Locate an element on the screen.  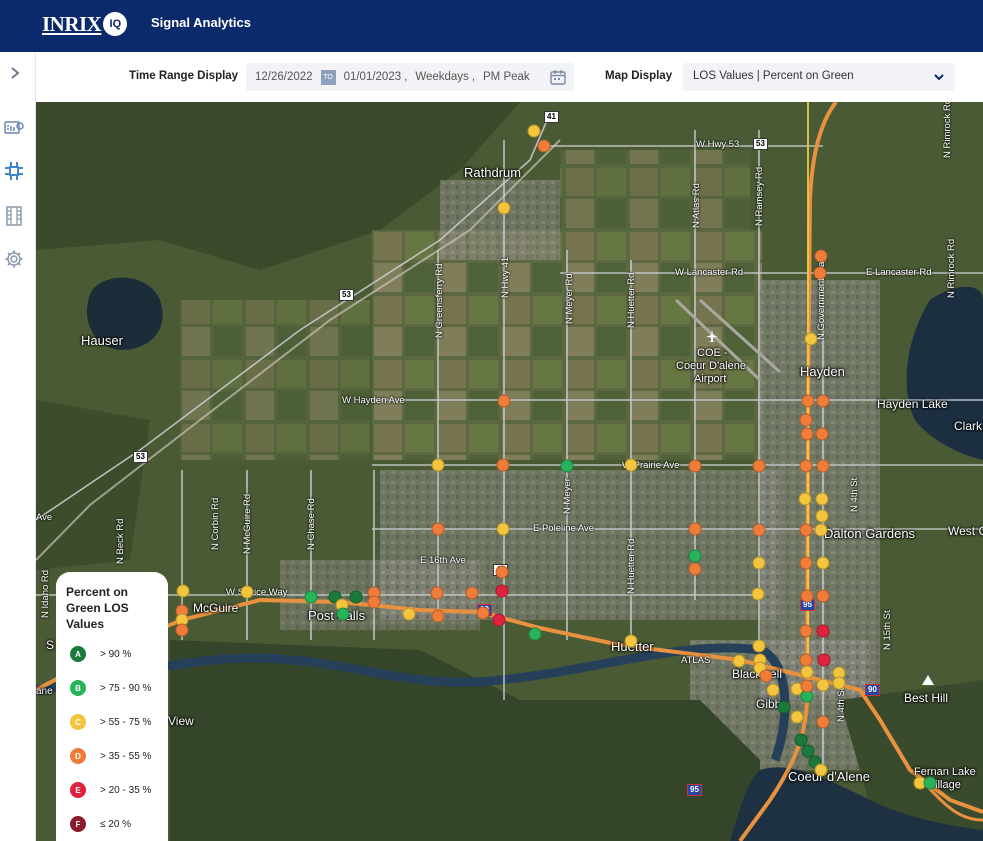
calendar-icon is located at coordinates (558, 77).